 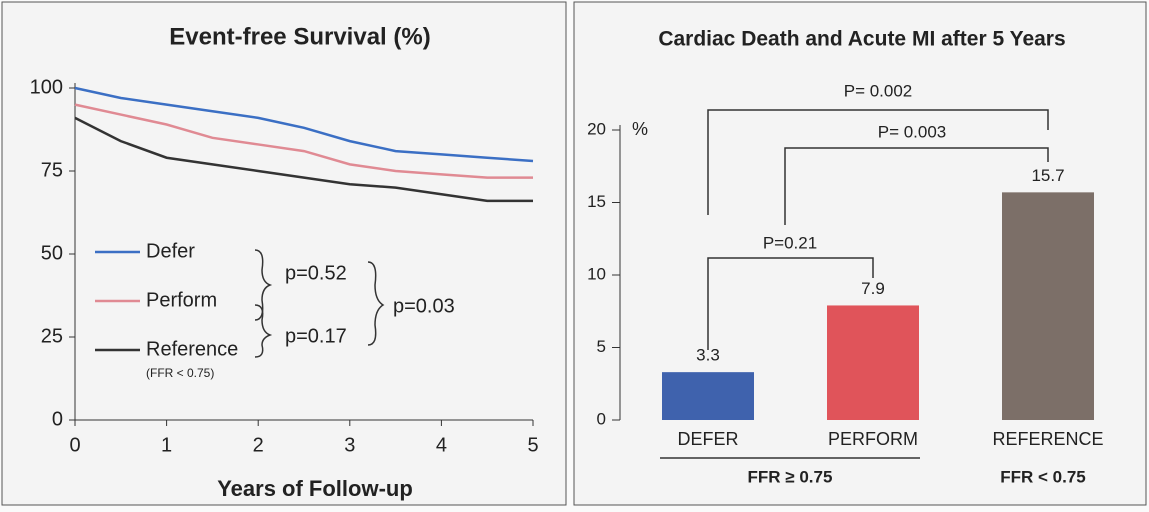 What do you see at coordinates (601, 346) in the screenshot?
I see `y-tick-label: 5` at bounding box center [601, 346].